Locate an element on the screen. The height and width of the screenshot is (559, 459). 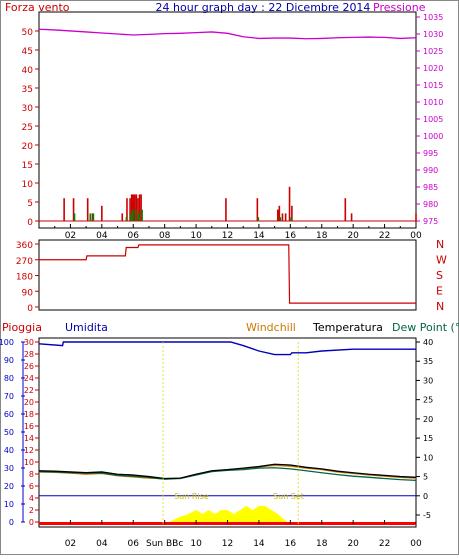
wind-tick-label: 35 is located at coordinates (27, 90).